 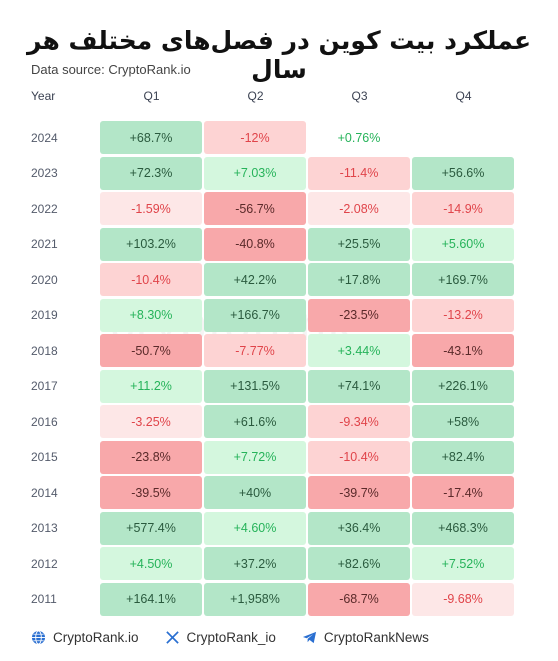 What do you see at coordinates (463, 279) in the screenshot?
I see `cell-2020-q4: +169.7%` at bounding box center [463, 279].